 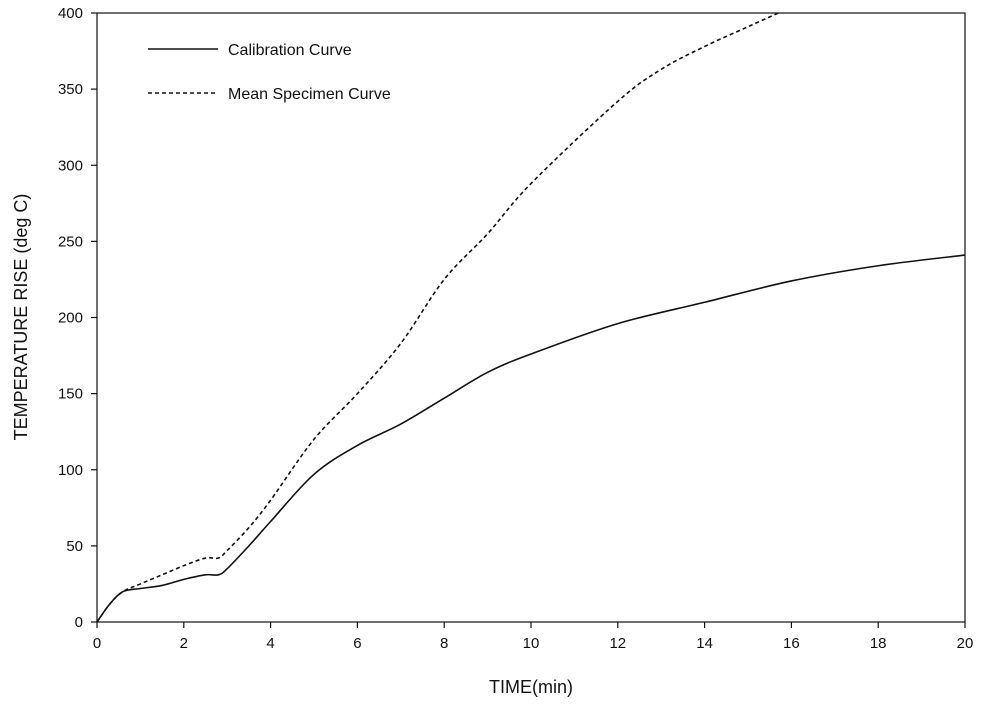 What do you see at coordinates (269, 72) in the screenshot?
I see `legend: Calibration Curve Mean Specimen Curve` at bounding box center [269, 72].